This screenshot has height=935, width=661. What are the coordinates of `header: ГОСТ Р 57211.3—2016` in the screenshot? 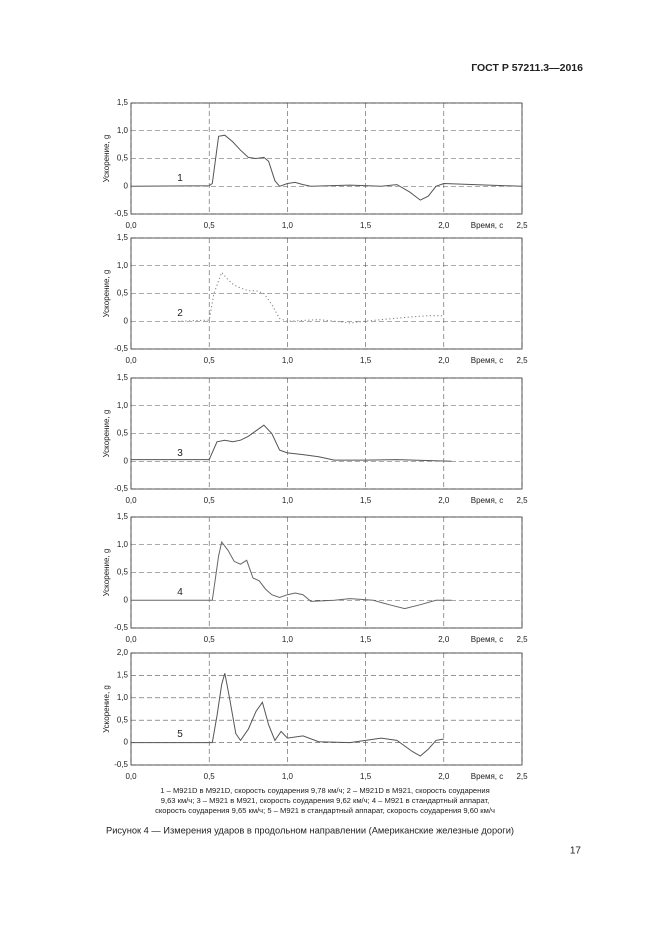 It's located at (527, 68).